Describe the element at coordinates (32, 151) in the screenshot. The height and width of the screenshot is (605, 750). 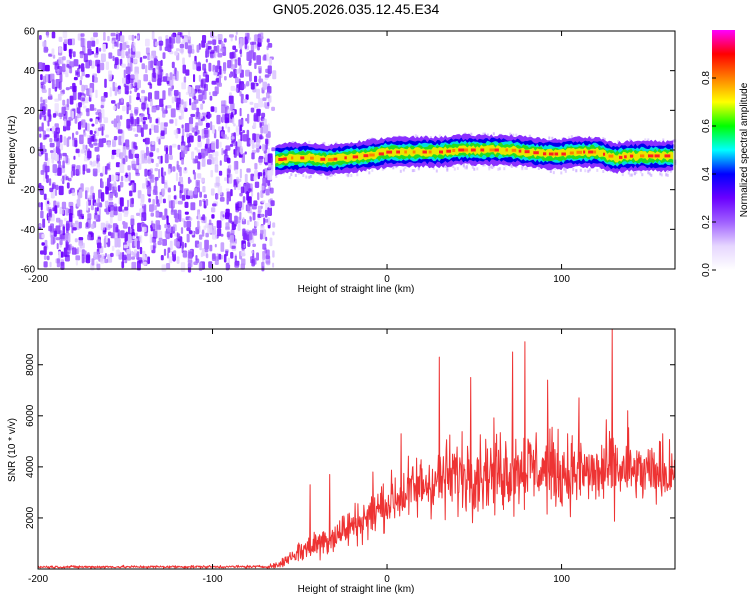
I see `y-tick-label: 0` at that location.